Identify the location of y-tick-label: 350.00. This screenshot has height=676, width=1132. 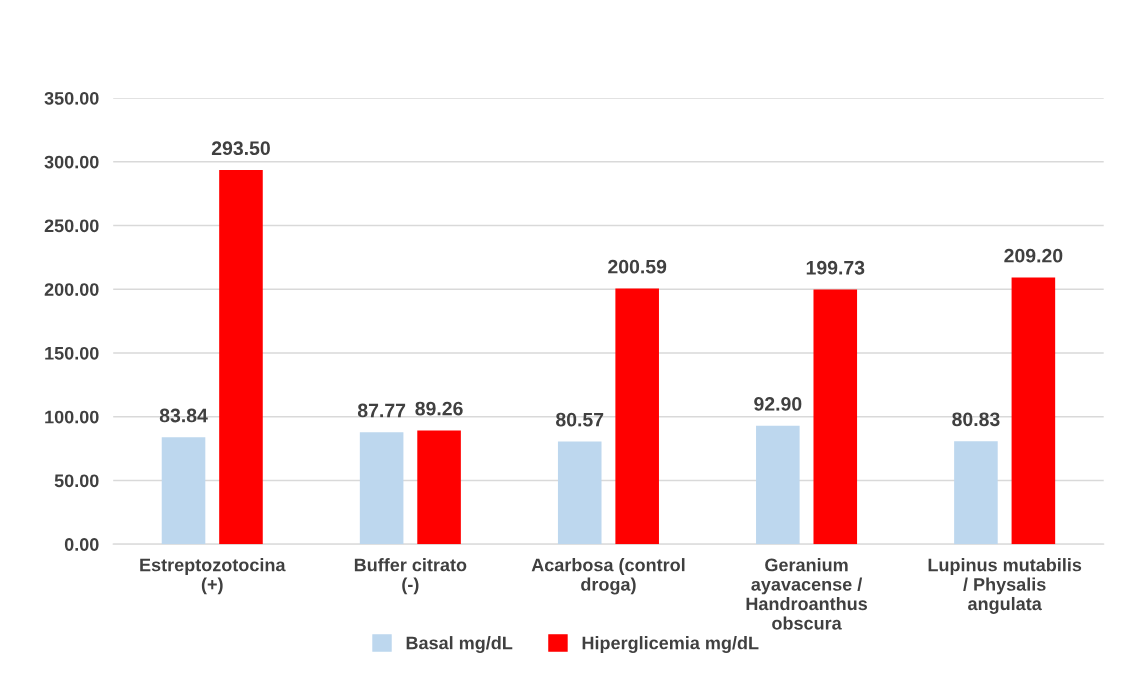
(71, 98).